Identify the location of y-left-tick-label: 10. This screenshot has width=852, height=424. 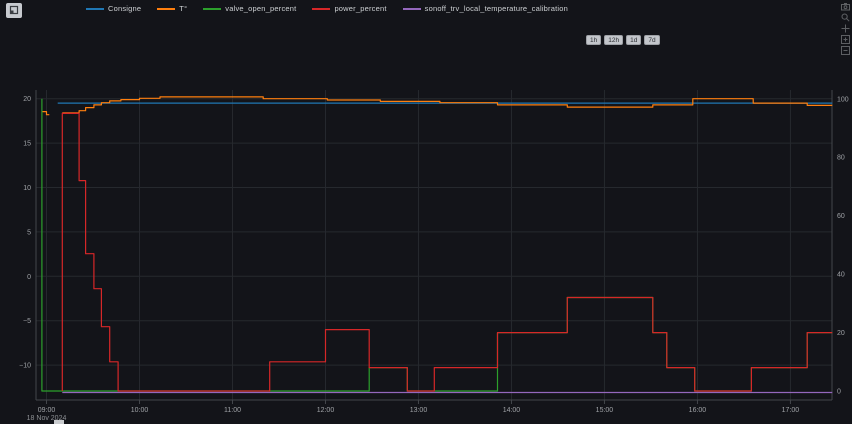
(27, 188).